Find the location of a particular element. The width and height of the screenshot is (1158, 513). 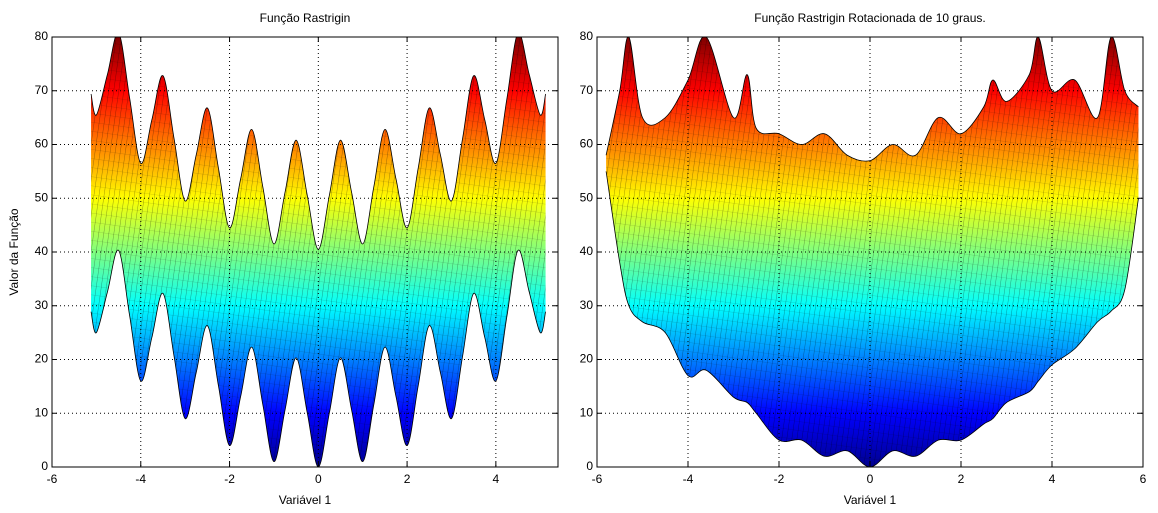

x-tick-label: 6 is located at coordinates (1143, 479).